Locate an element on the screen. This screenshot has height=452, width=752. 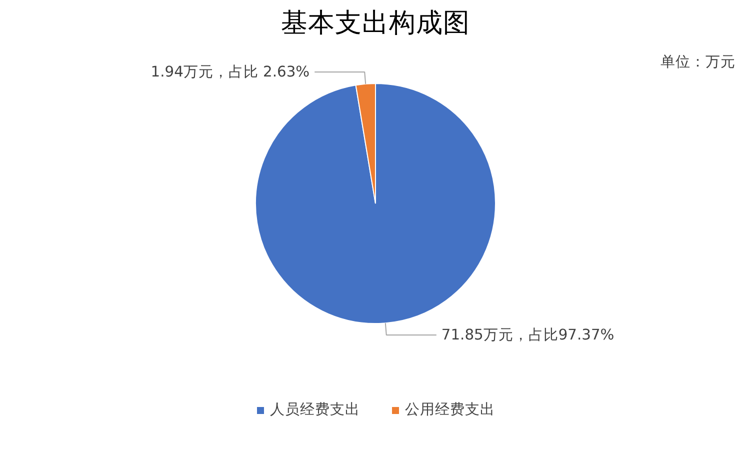
text: 单位：万元 is located at coordinates (698, 62).